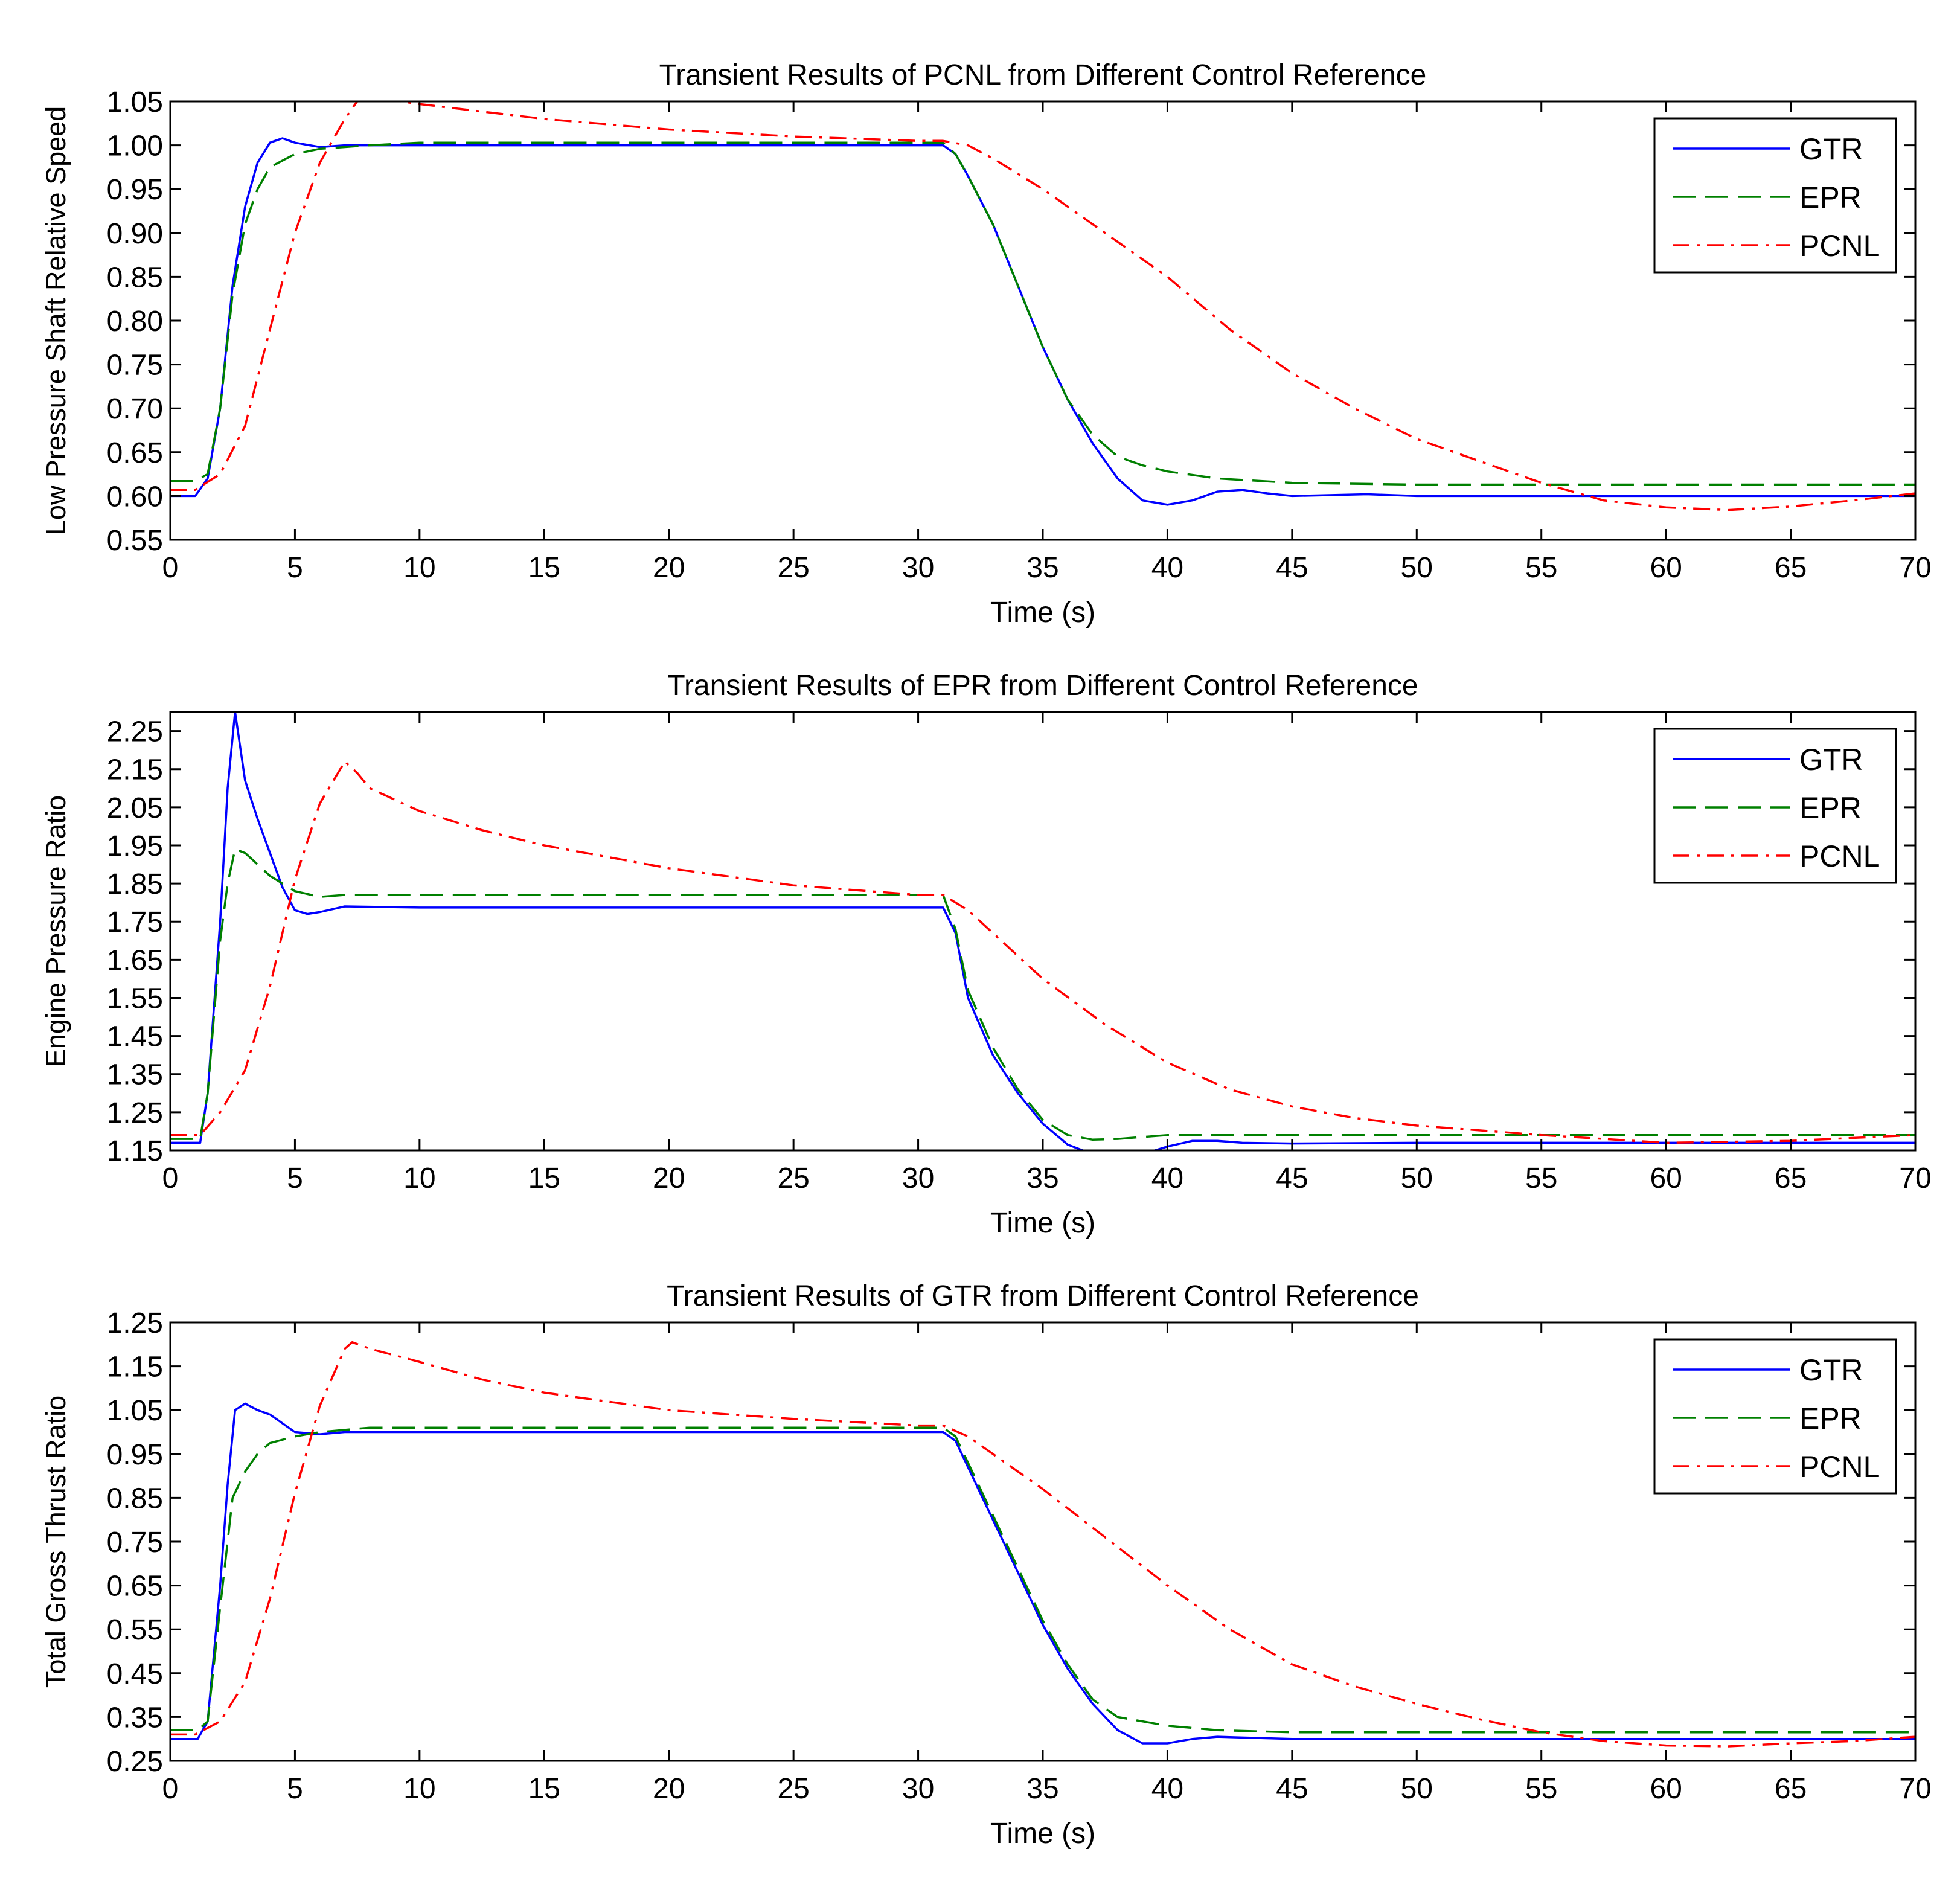 This screenshot has height=1878, width=1960. I want to click on y-tick-label: 0.45, so click(135, 1674).